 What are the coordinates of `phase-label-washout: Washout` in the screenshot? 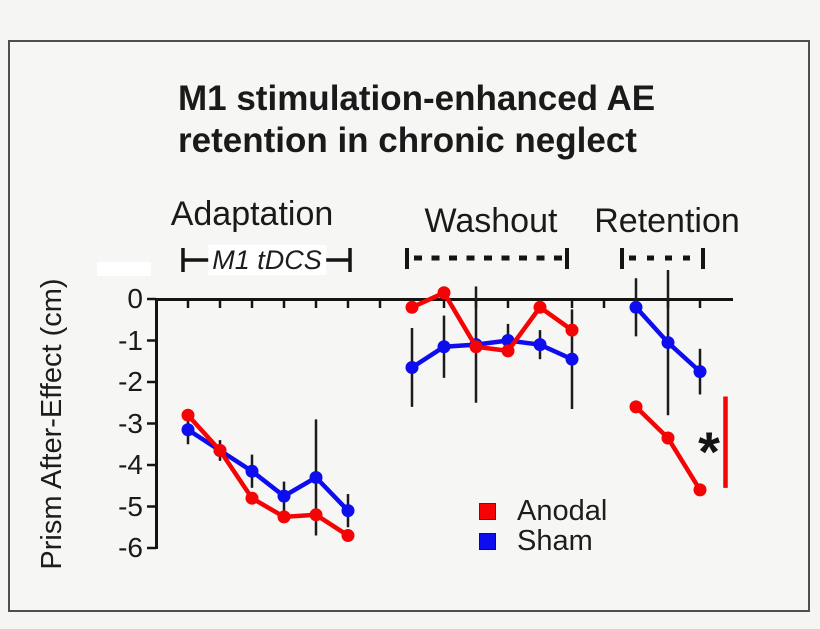 It's located at (491, 221).